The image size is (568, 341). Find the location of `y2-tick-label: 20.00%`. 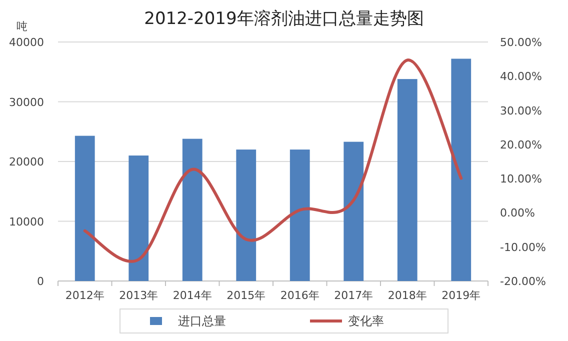

y2-tick-label: 20.00% is located at coordinates (521, 145).